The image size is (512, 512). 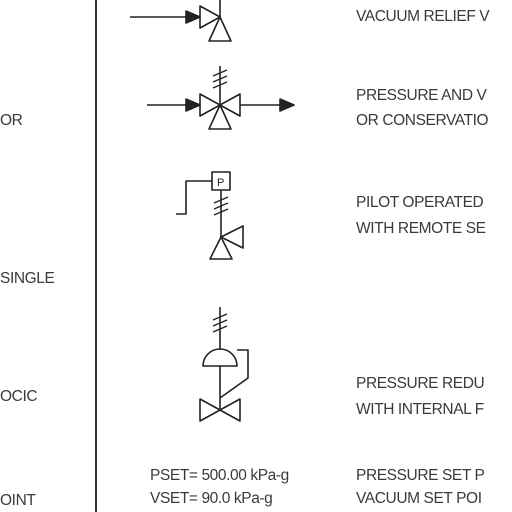 I want to click on symbol-2-desc-line-2: OR CONSERVATIO, so click(x=422, y=120).